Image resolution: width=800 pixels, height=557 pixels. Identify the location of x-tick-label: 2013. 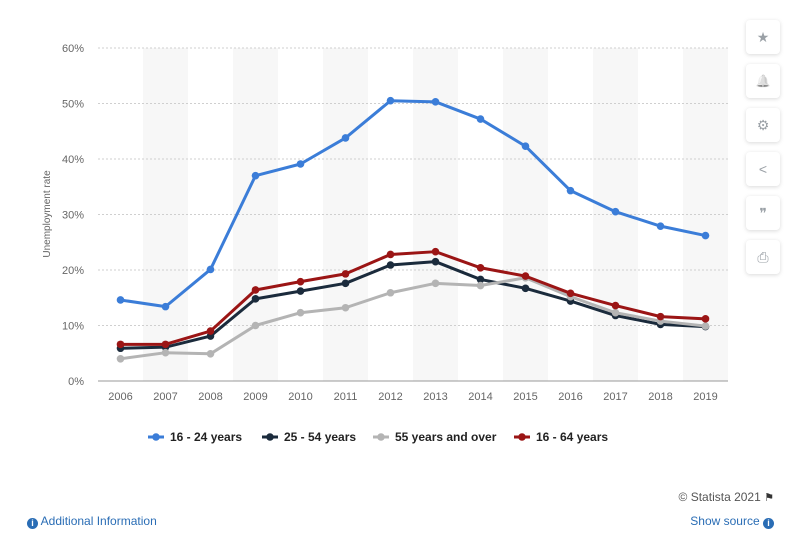
(435, 397).